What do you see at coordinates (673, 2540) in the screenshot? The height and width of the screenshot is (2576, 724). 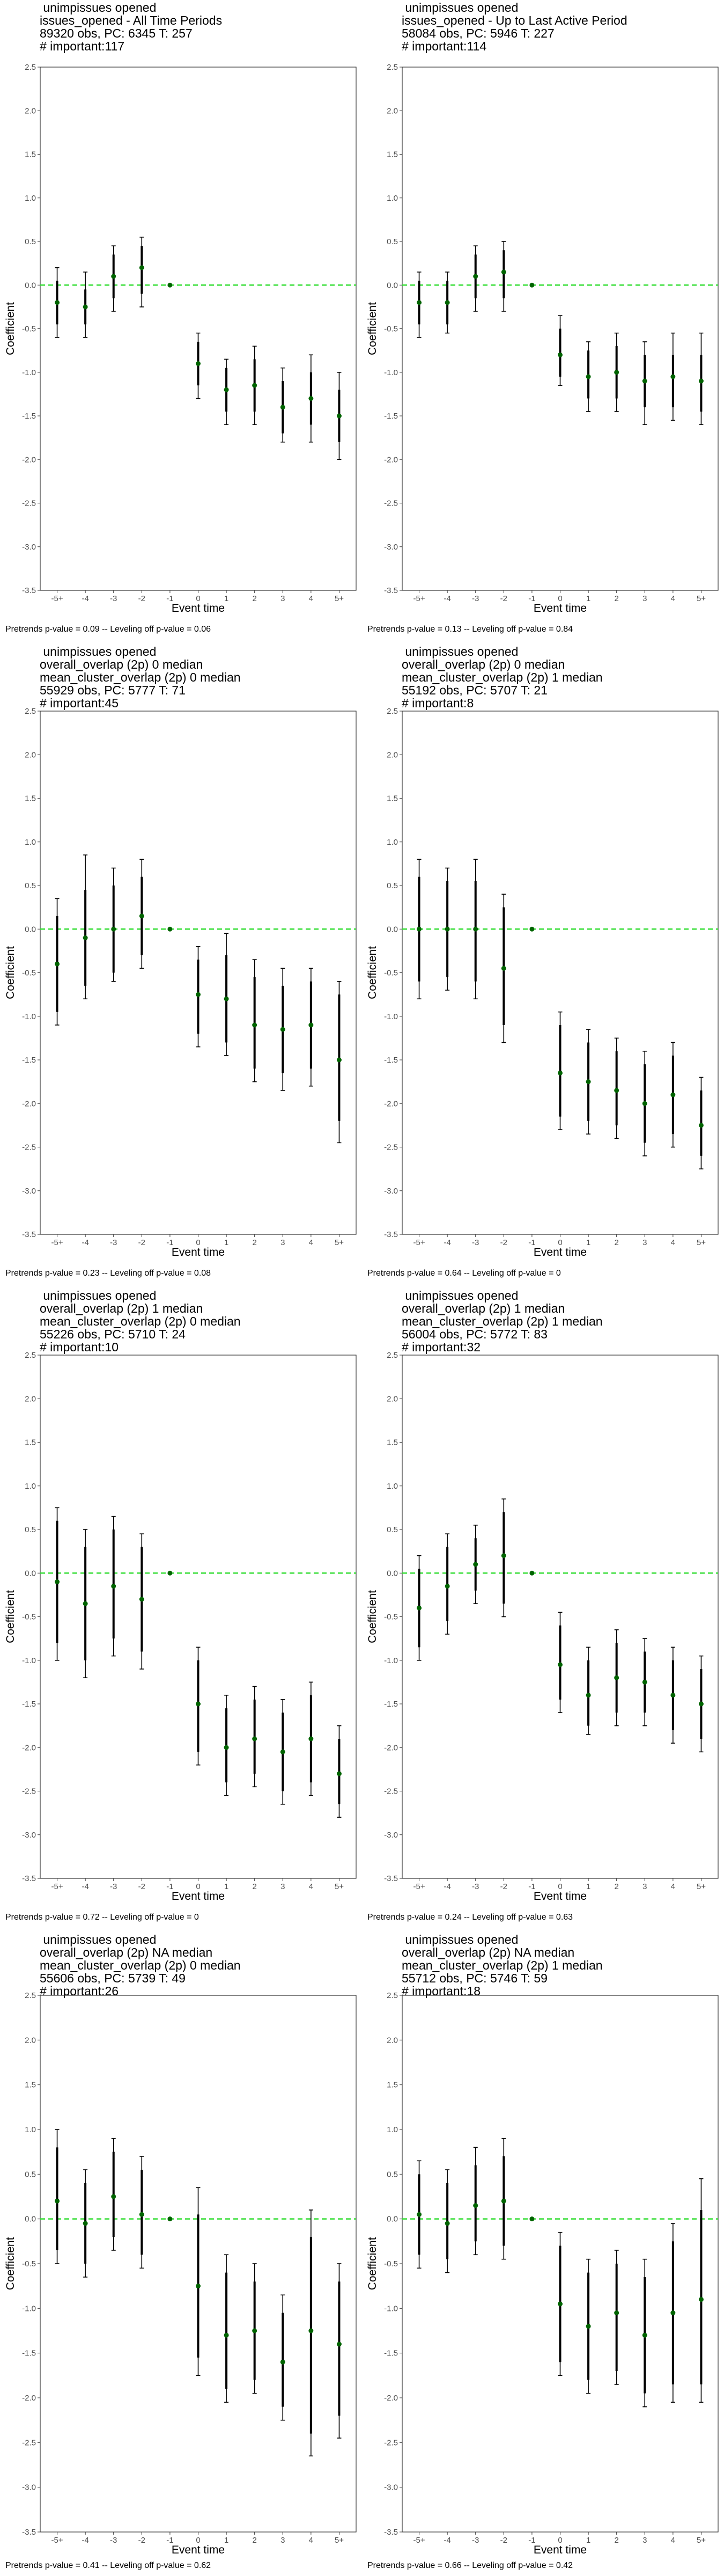 I see `x-tick-label: 4` at bounding box center [673, 2540].